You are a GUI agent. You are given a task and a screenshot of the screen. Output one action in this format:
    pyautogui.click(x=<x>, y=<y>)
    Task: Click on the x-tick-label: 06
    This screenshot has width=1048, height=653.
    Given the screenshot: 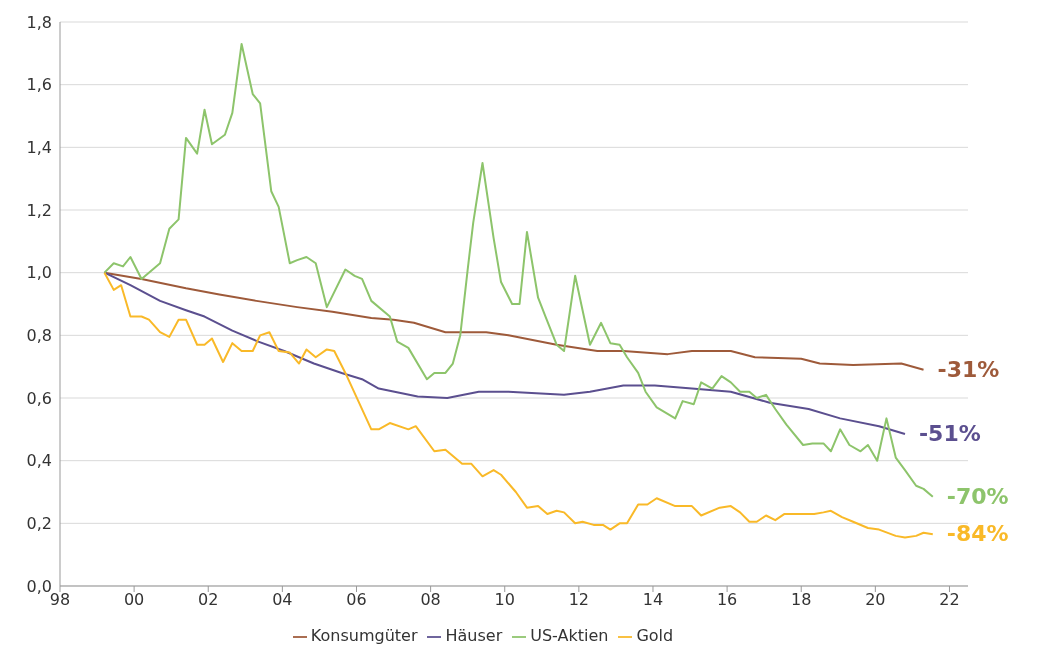 What is the action you would take?
    pyautogui.click(x=356, y=600)
    